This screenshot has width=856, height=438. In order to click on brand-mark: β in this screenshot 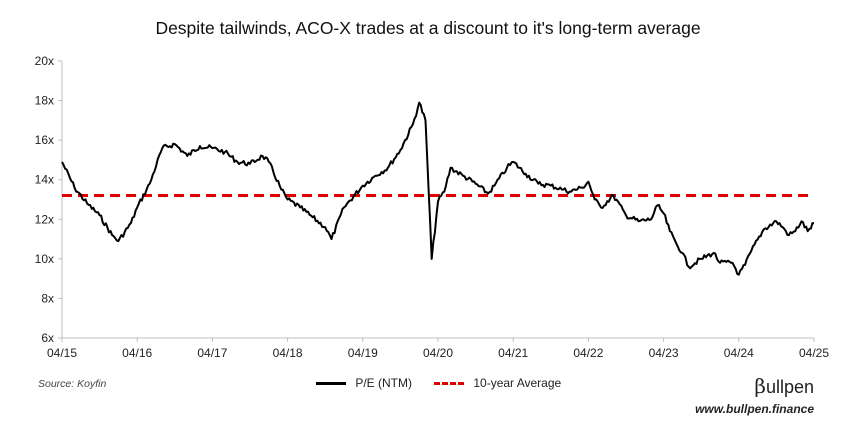, I will do `click(760, 386)`.